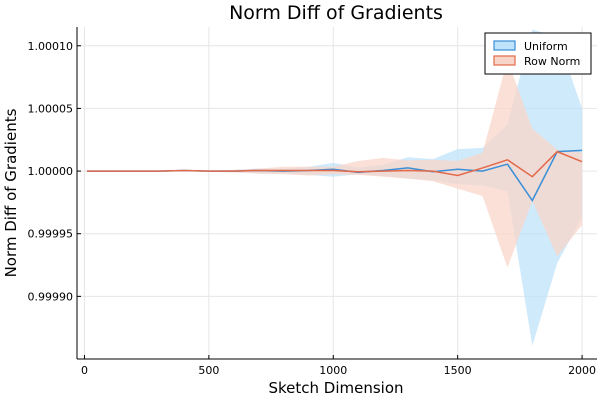 The width and height of the screenshot is (600, 400). I want to click on x-tick-label: 2000, so click(582, 370).